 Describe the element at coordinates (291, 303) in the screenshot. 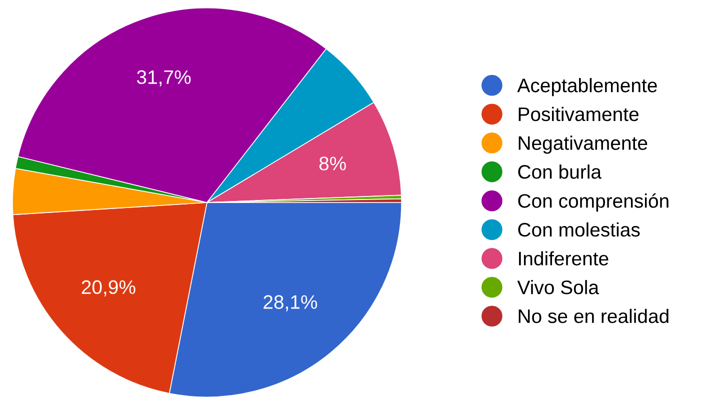

I see `data-label: 28,1%` at that location.